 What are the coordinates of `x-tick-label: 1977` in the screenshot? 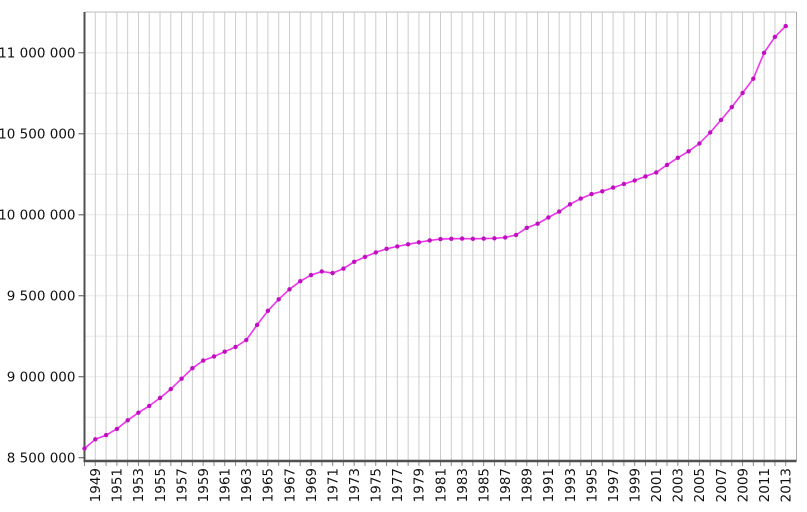 It's located at (398, 485).